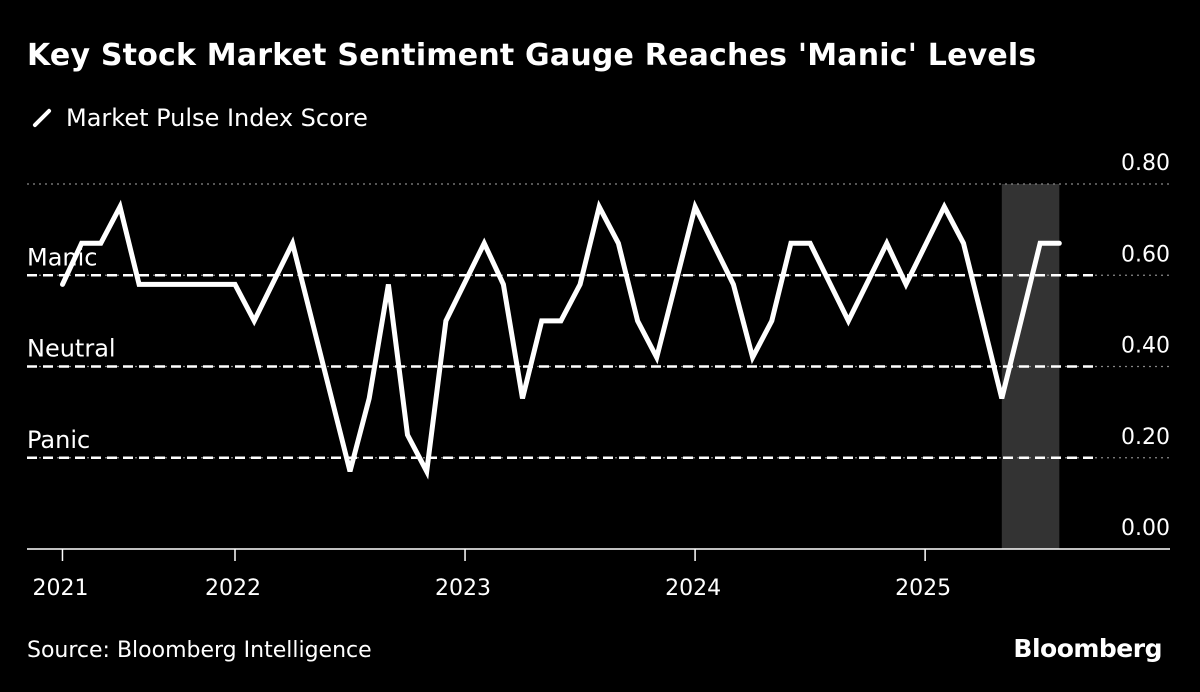 The height and width of the screenshot is (692, 1200). I want to click on zone-label-panic: Panic, so click(58, 440).